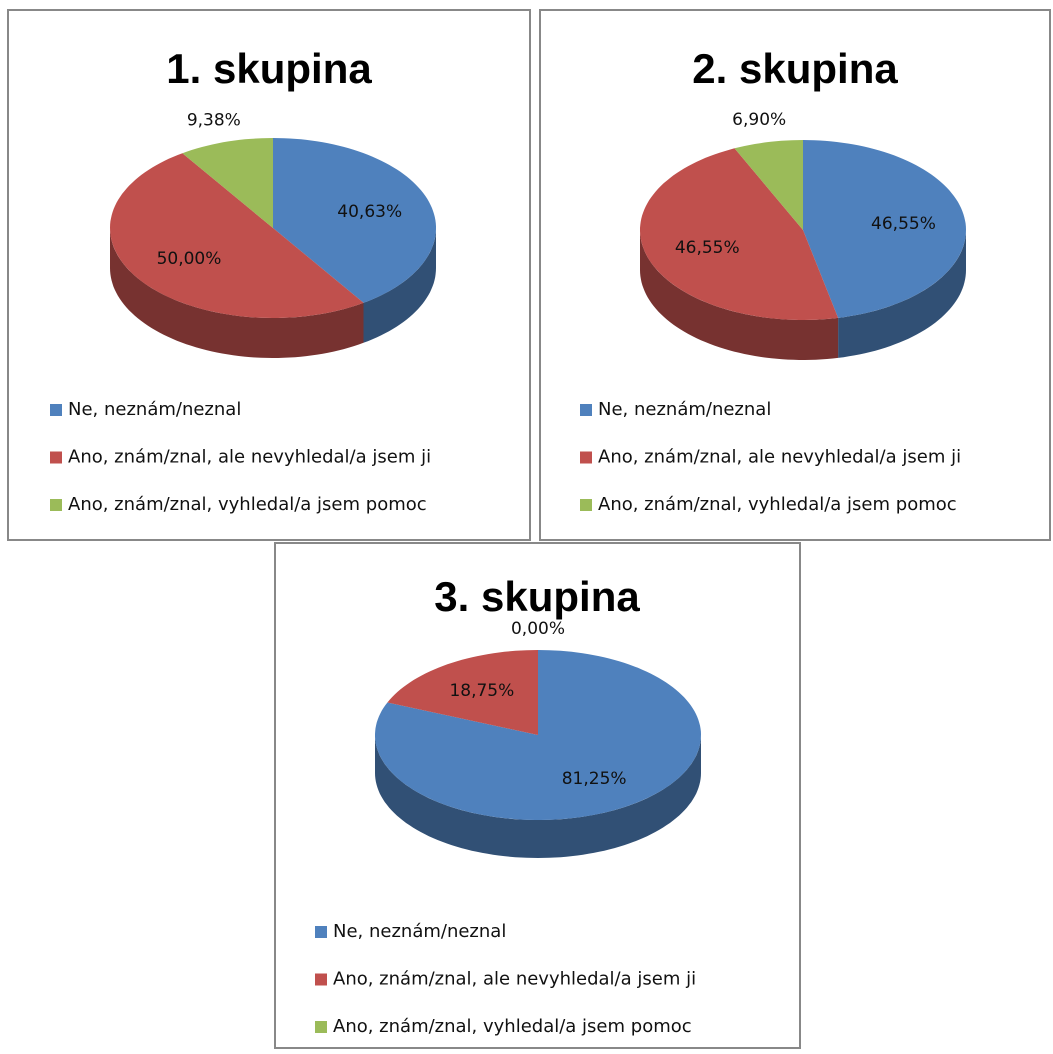  What do you see at coordinates (269, 68) in the screenshot?
I see `chart-title: 1. skupina` at bounding box center [269, 68].